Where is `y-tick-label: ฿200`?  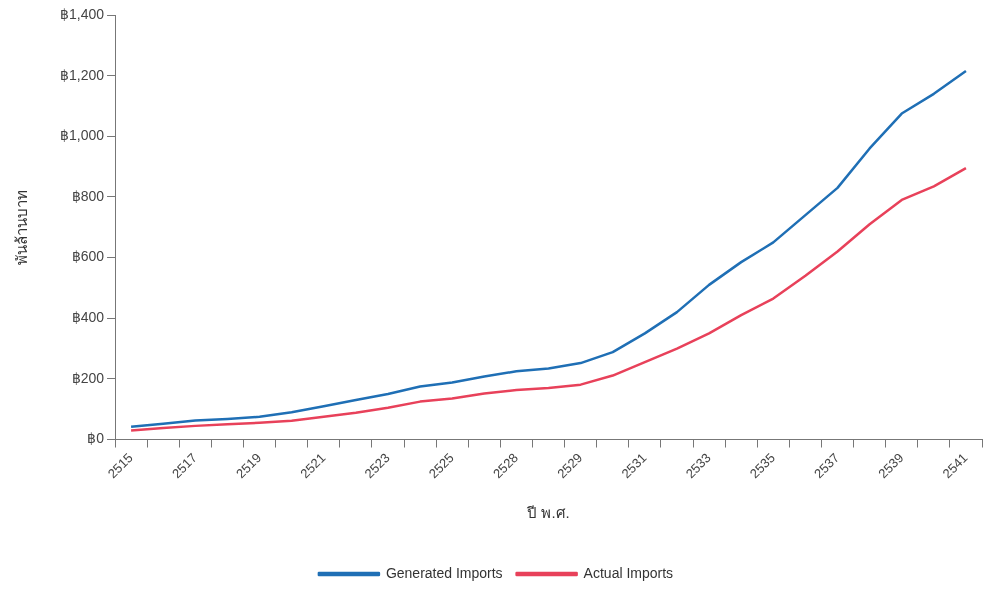 y-tick-label: ฿200 is located at coordinates (88, 377).